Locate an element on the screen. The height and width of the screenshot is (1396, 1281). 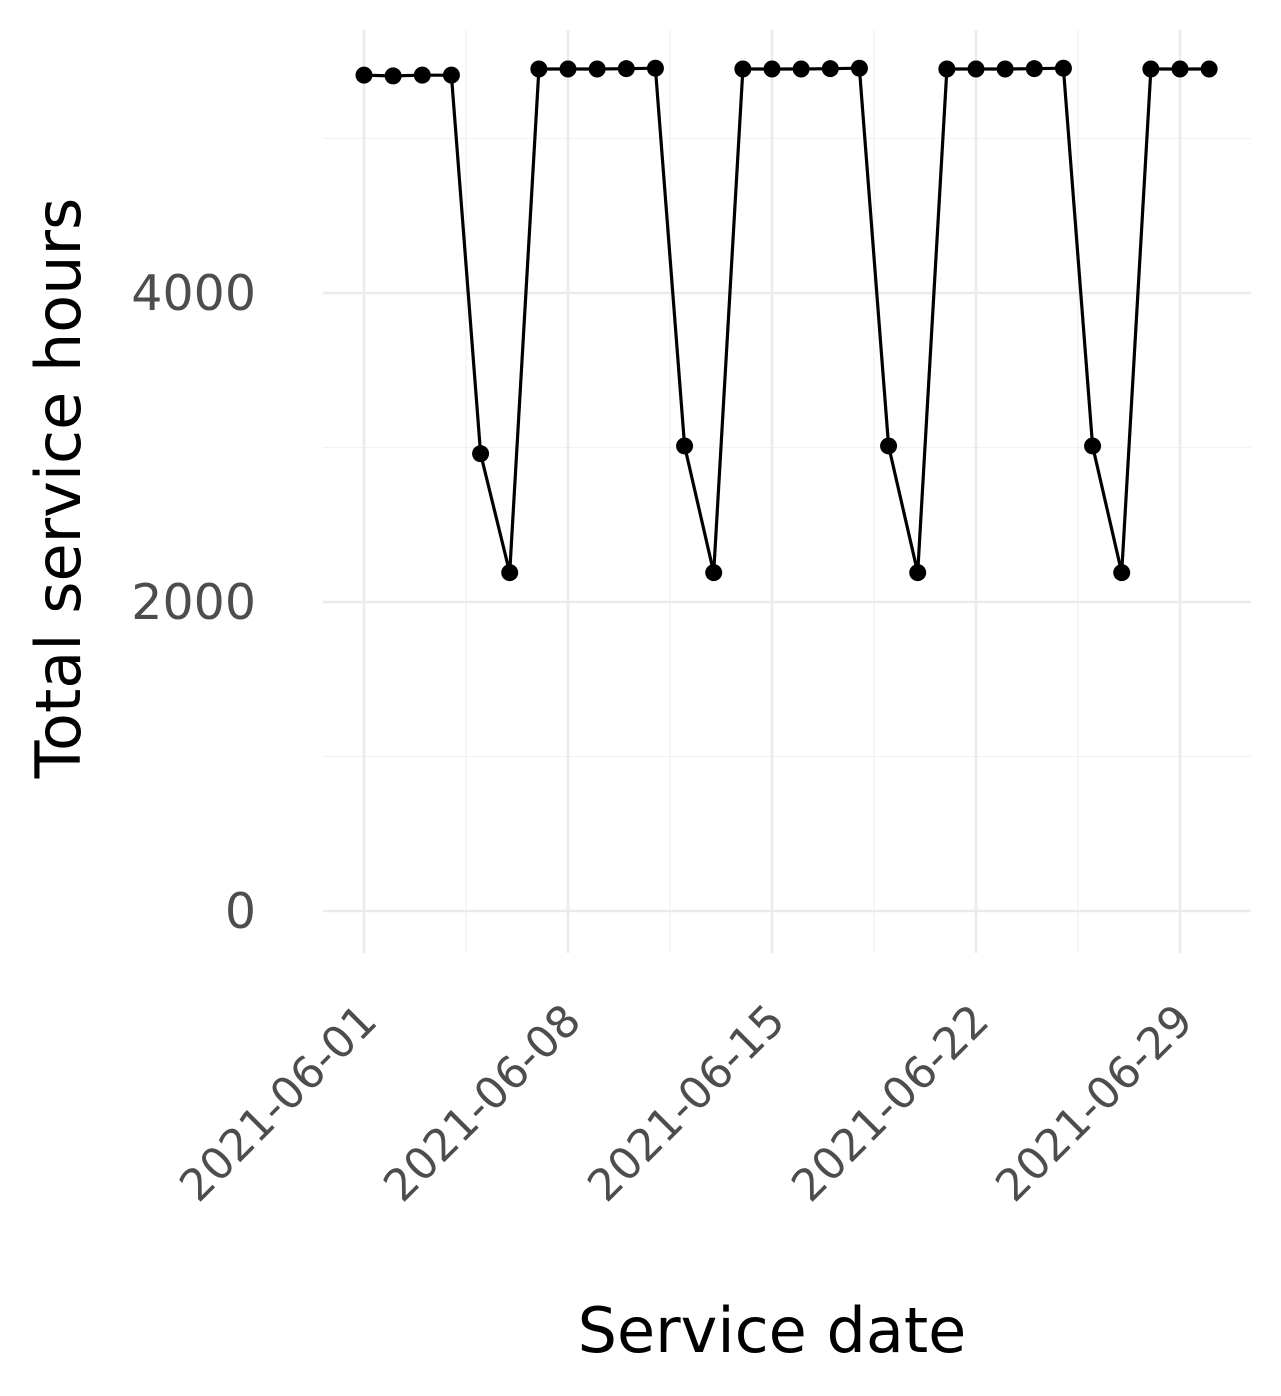
x-tick-label: 2021-06-08 is located at coordinates (482, 1103).